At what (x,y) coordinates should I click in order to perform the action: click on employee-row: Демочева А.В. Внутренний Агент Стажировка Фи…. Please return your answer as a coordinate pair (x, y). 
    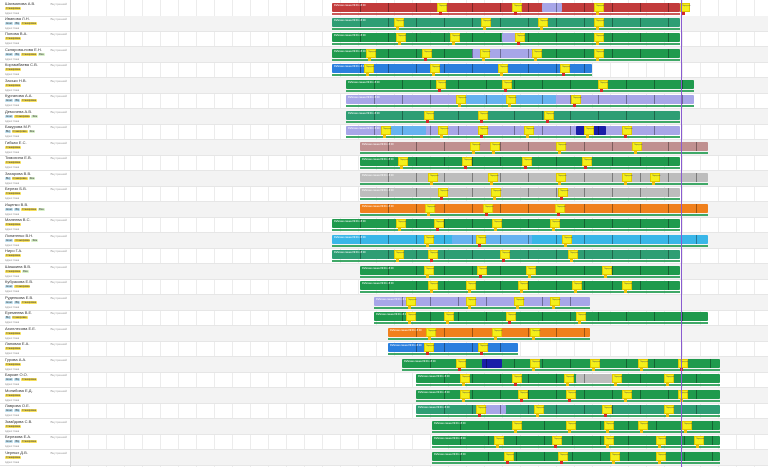
    Looking at the image, I should click on (35, 117).